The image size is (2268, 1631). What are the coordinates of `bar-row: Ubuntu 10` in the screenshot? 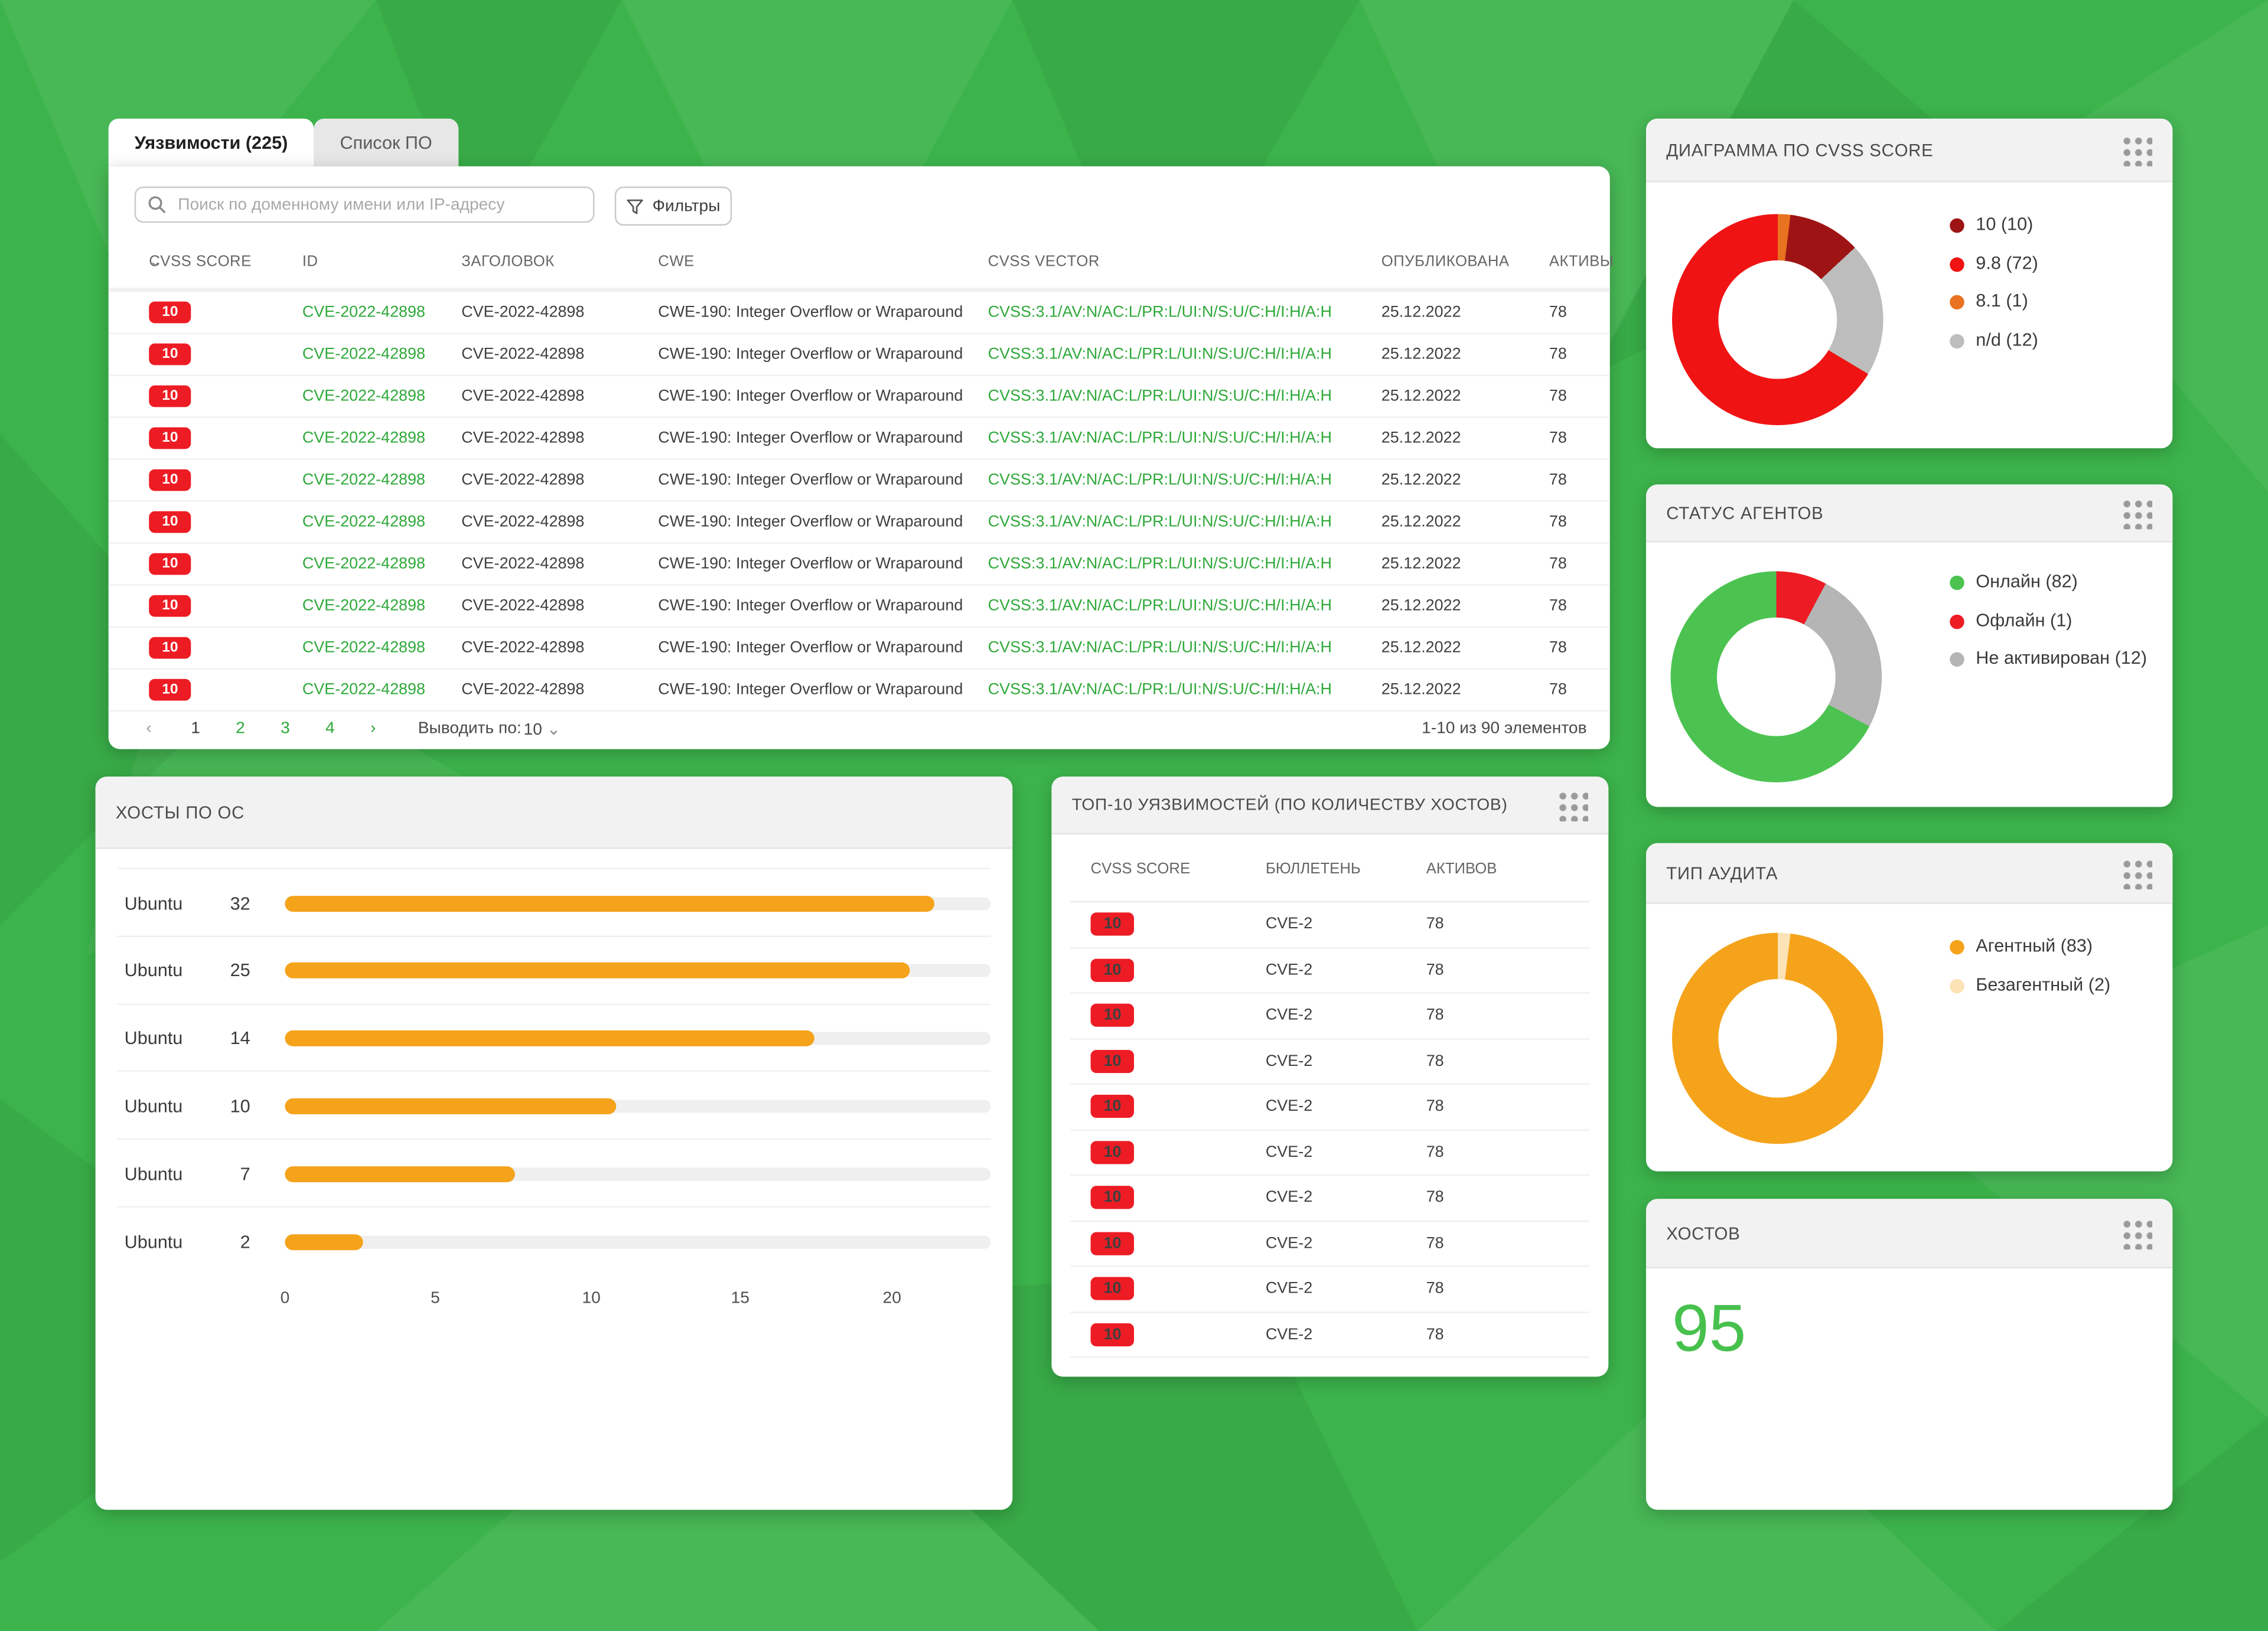 It's located at (554, 1105).